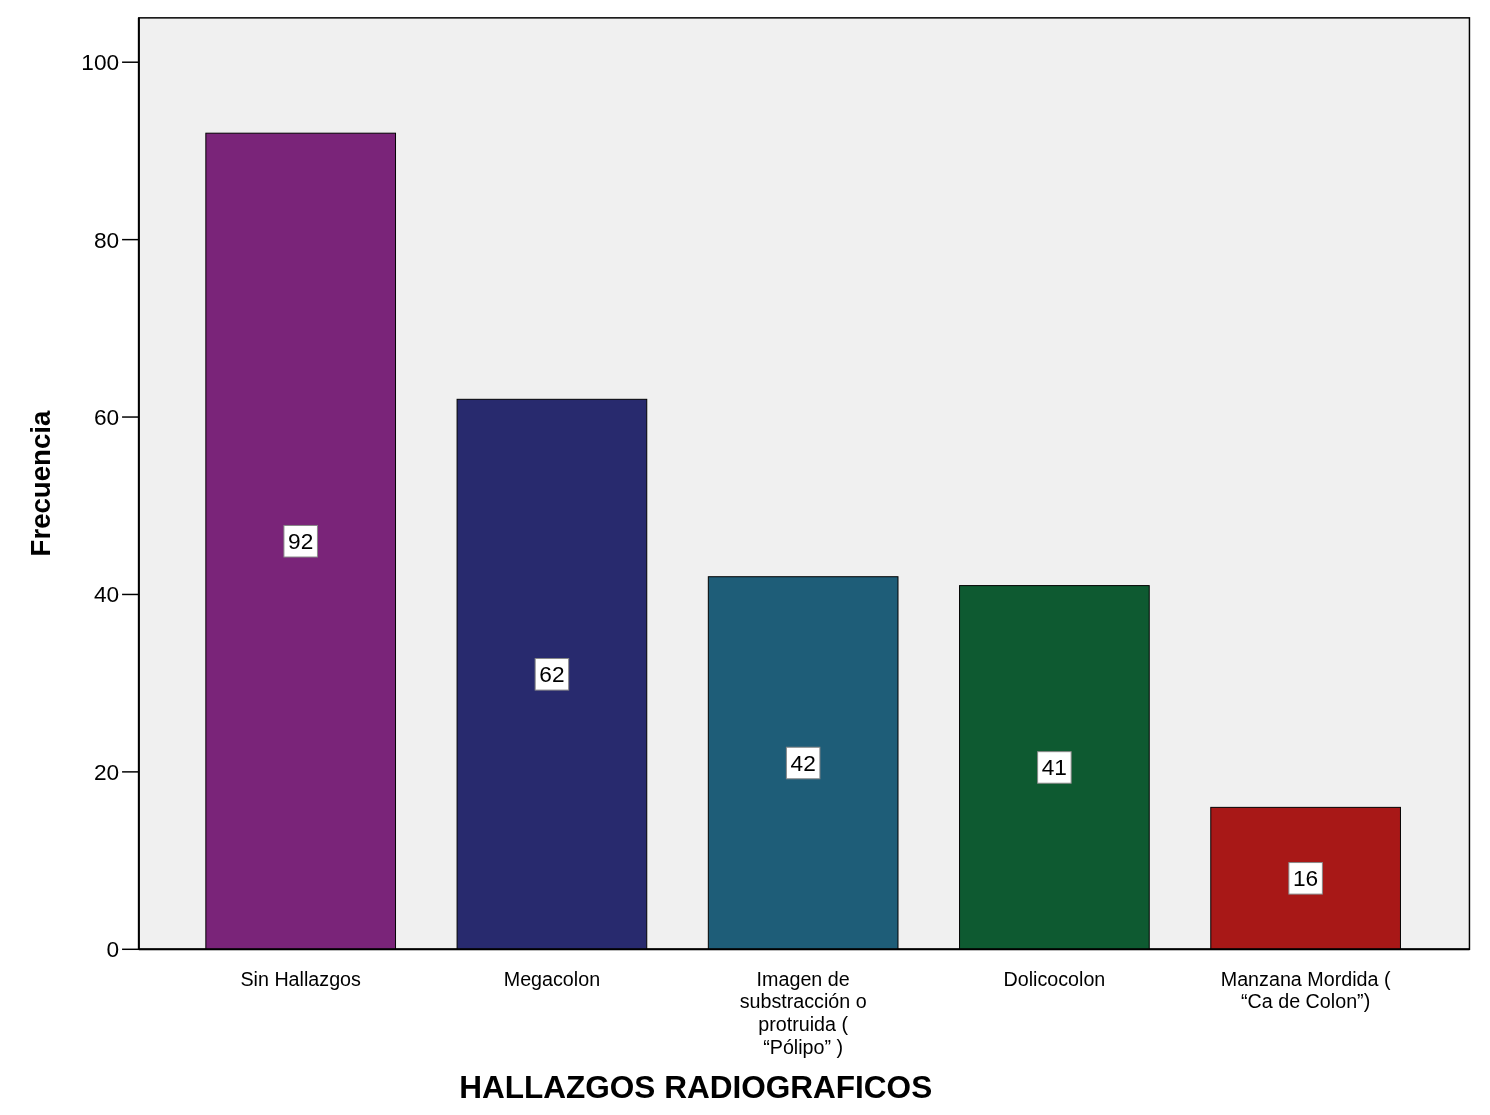  I want to click on y-tick-label: 100, so click(100, 62).